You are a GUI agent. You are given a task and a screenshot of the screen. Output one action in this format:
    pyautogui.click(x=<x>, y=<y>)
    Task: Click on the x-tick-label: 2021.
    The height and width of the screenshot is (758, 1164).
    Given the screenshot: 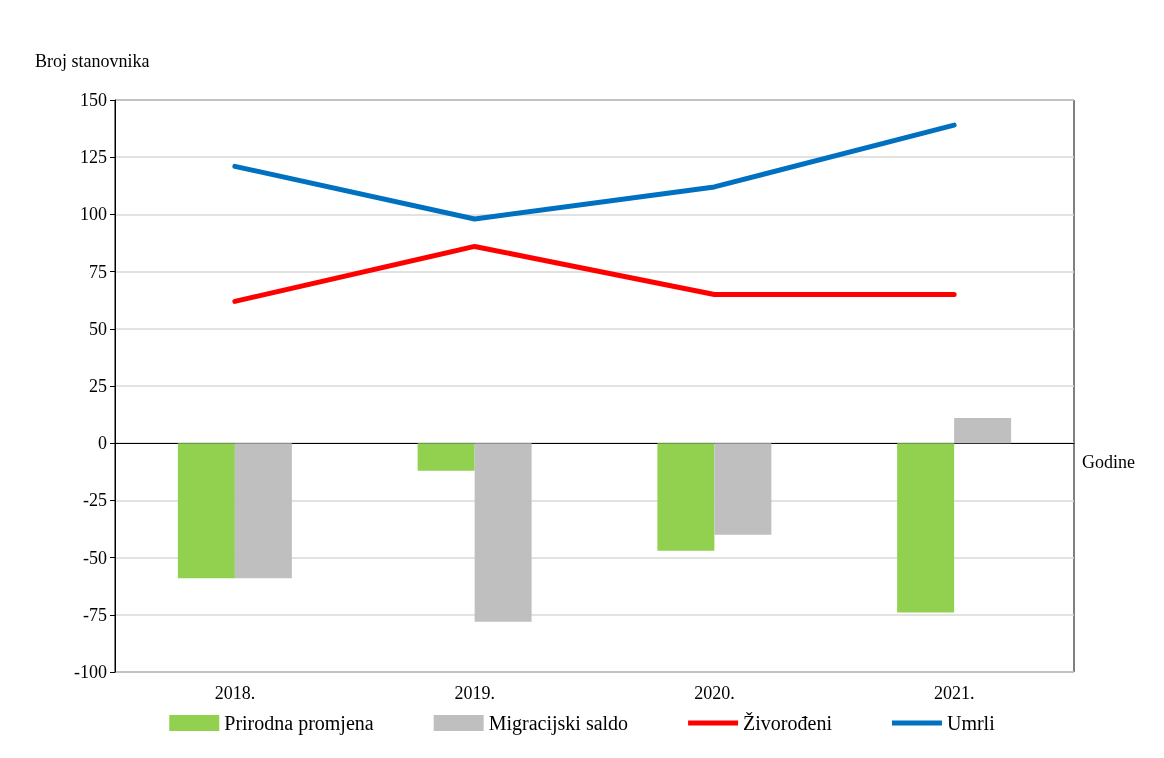 What is the action you would take?
    pyautogui.click(x=954, y=693)
    